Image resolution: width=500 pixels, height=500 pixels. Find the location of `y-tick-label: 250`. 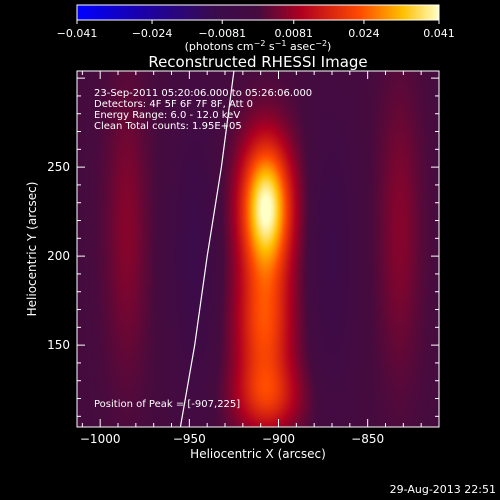

y-tick-label: 250 is located at coordinates (58, 167).